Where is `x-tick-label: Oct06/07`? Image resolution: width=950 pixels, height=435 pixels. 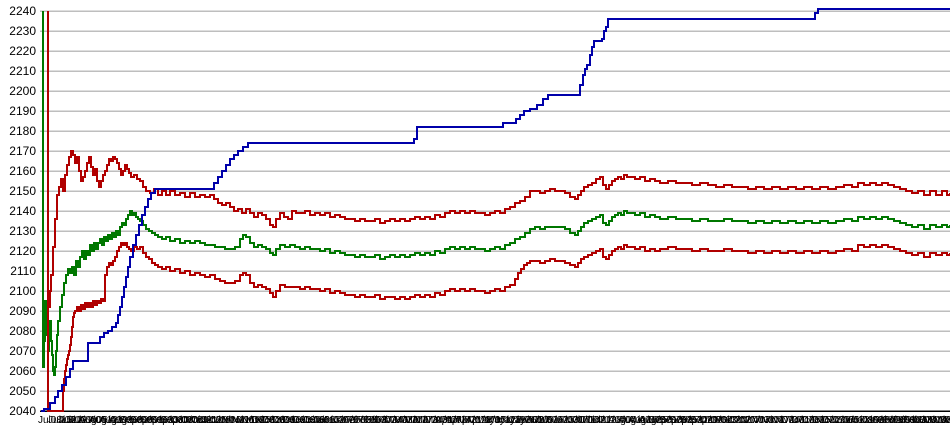 x-tick-label: Oct06/07 is located at coordinates (720, 420).